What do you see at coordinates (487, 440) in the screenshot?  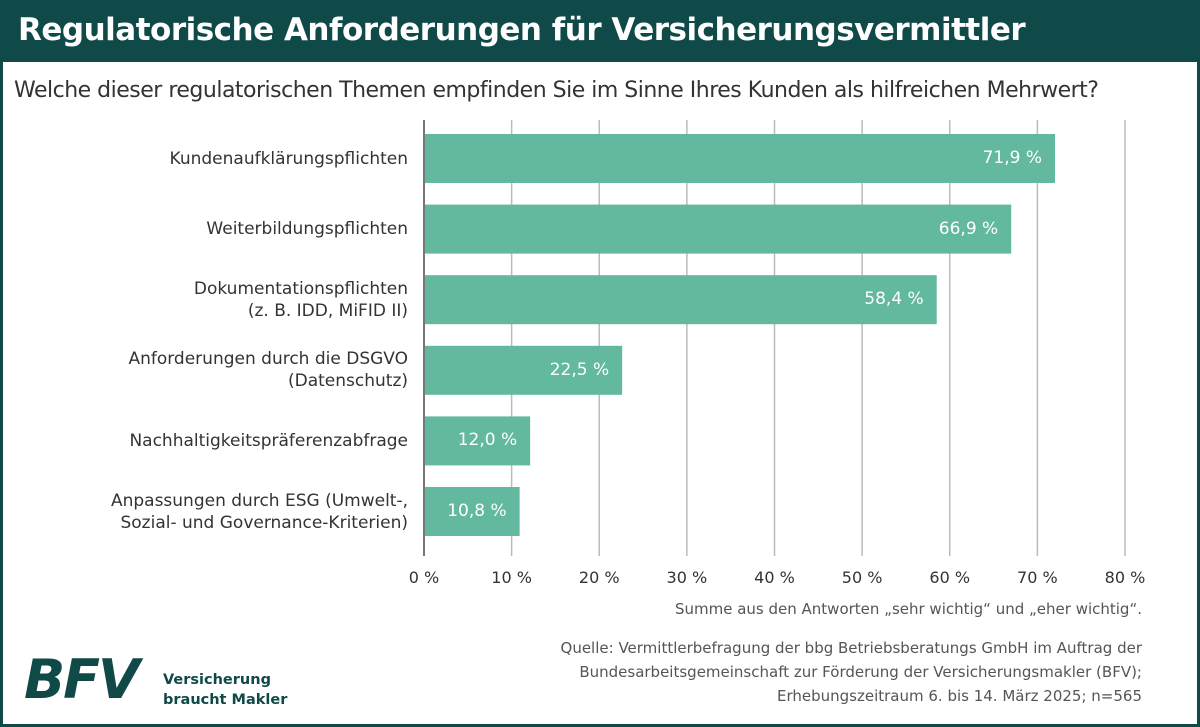 I see `data-label: 12,0 %` at bounding box center [487, 440].